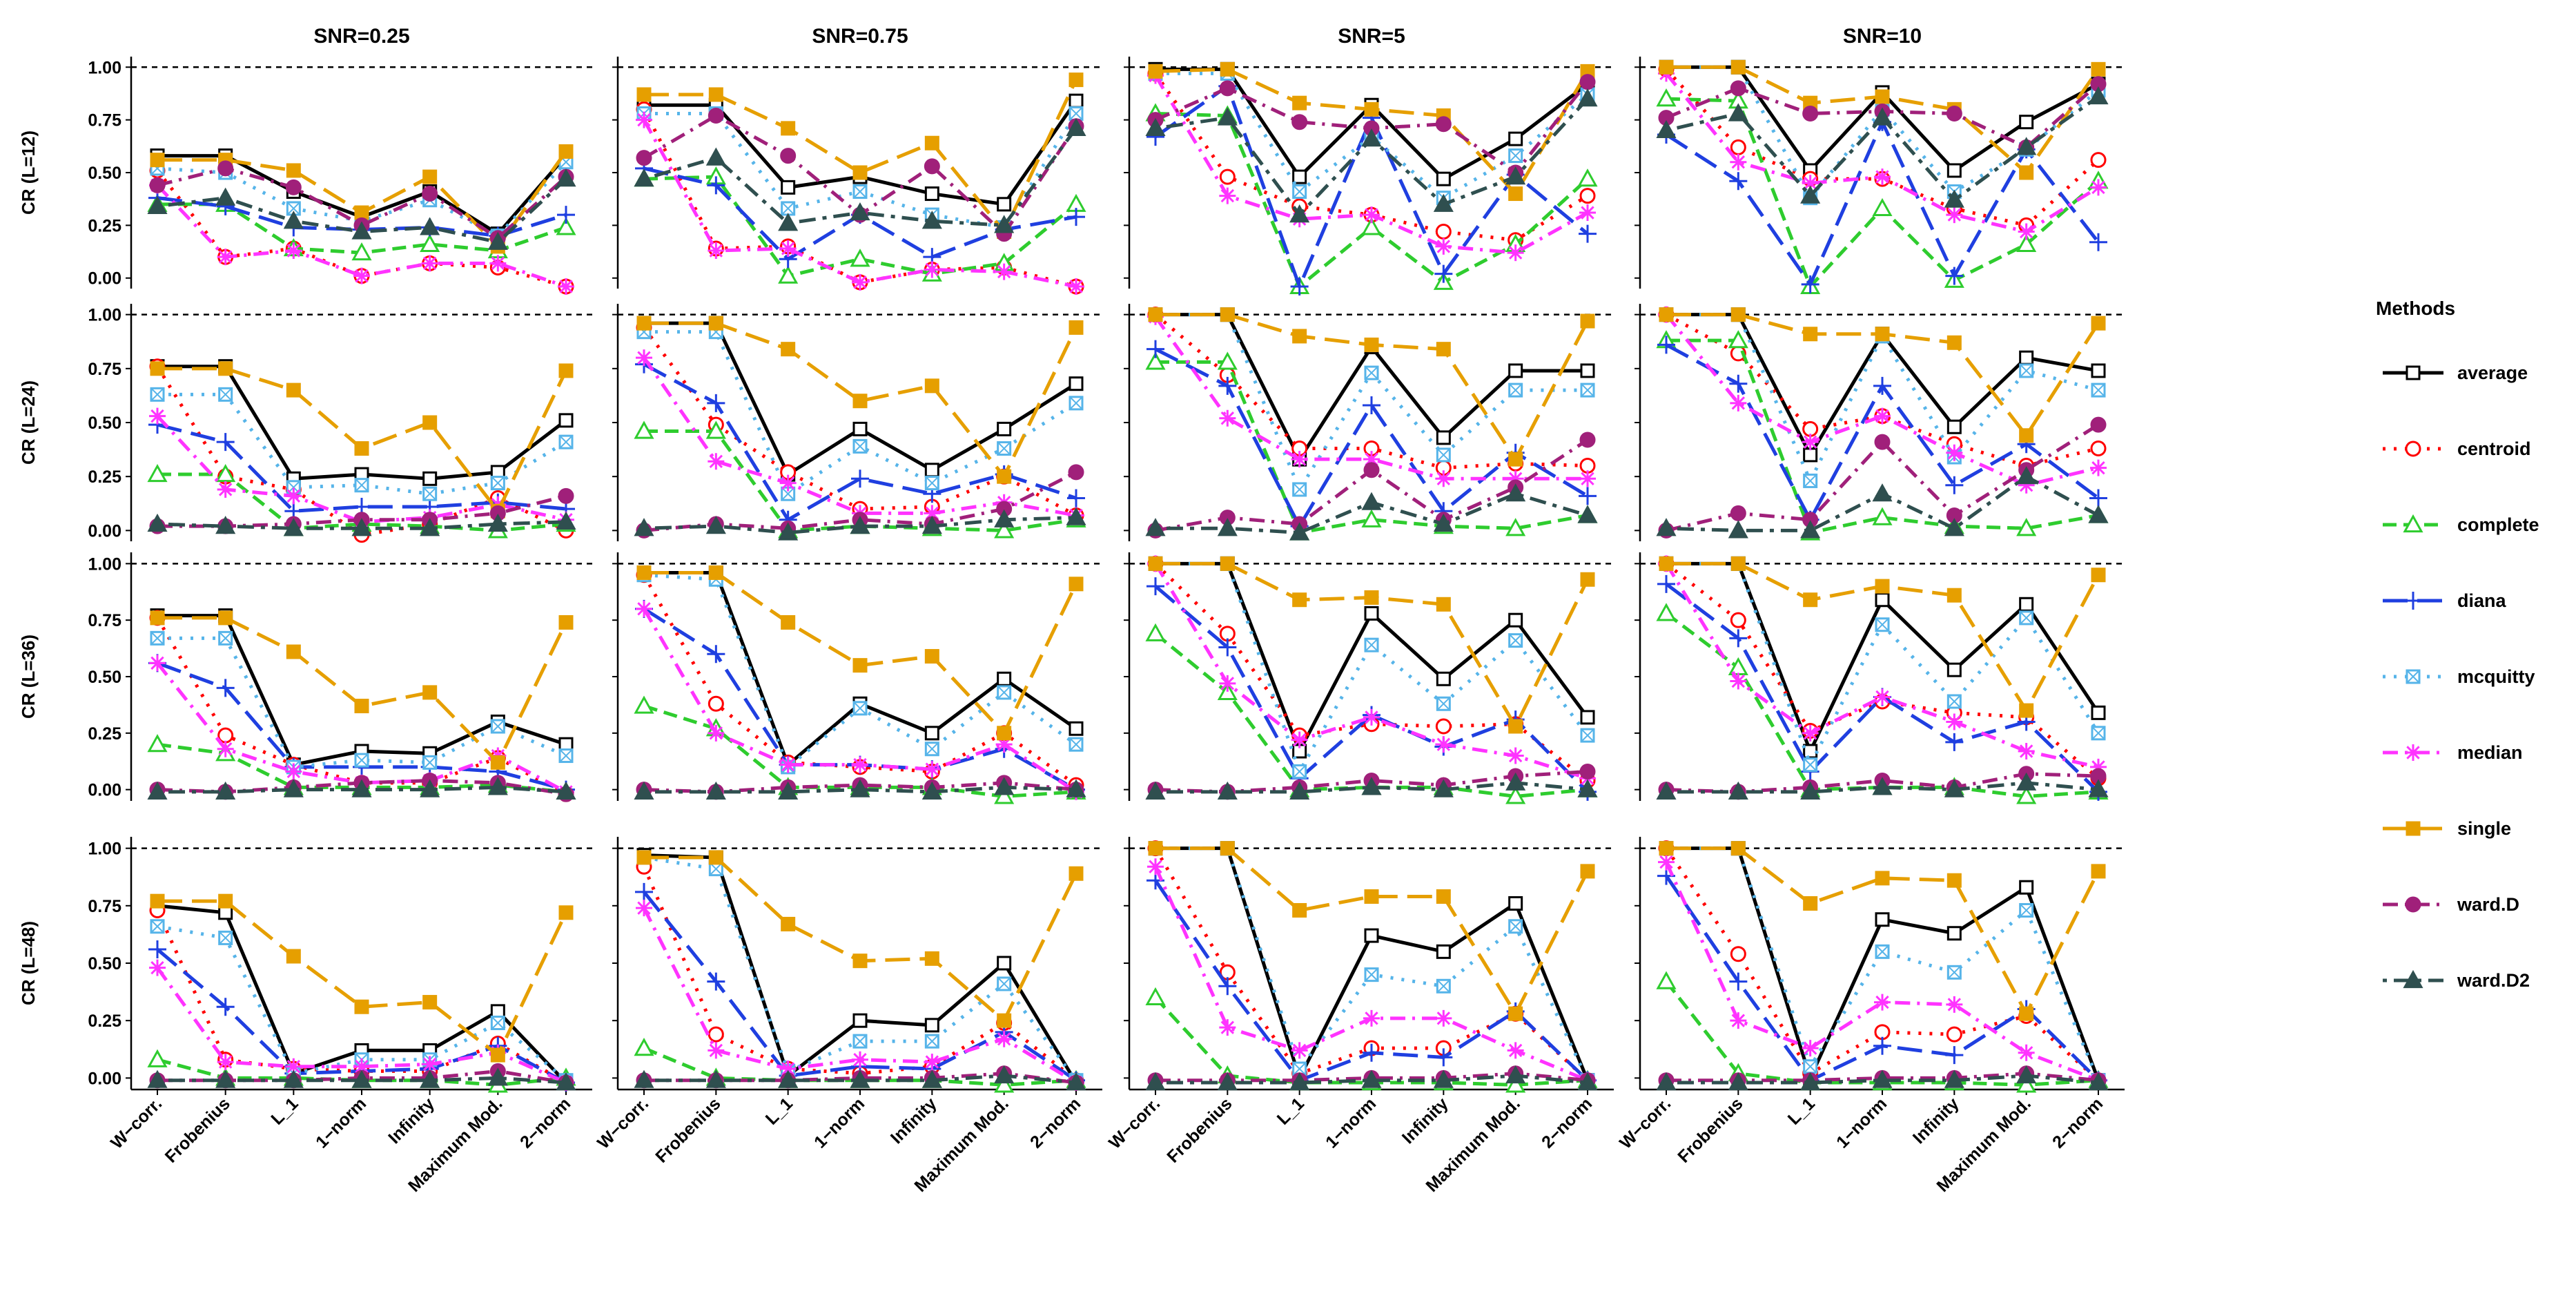 The height and width of the screenshot is (1307, 2576). I want to click on y-tick-label: 0.25, so click(104, 225).